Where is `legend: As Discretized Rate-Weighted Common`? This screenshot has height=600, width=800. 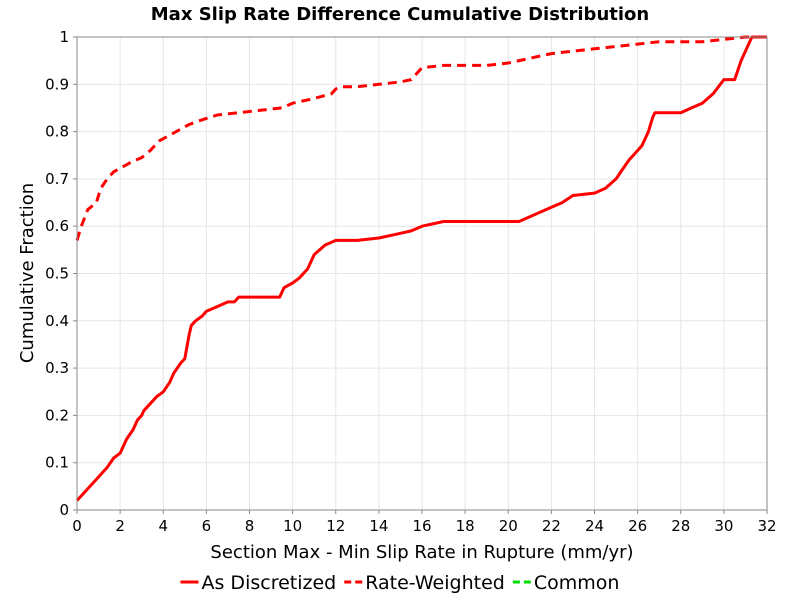 legend: As Discretized Rate-Weighted Common is located at coordinates (400, 583).